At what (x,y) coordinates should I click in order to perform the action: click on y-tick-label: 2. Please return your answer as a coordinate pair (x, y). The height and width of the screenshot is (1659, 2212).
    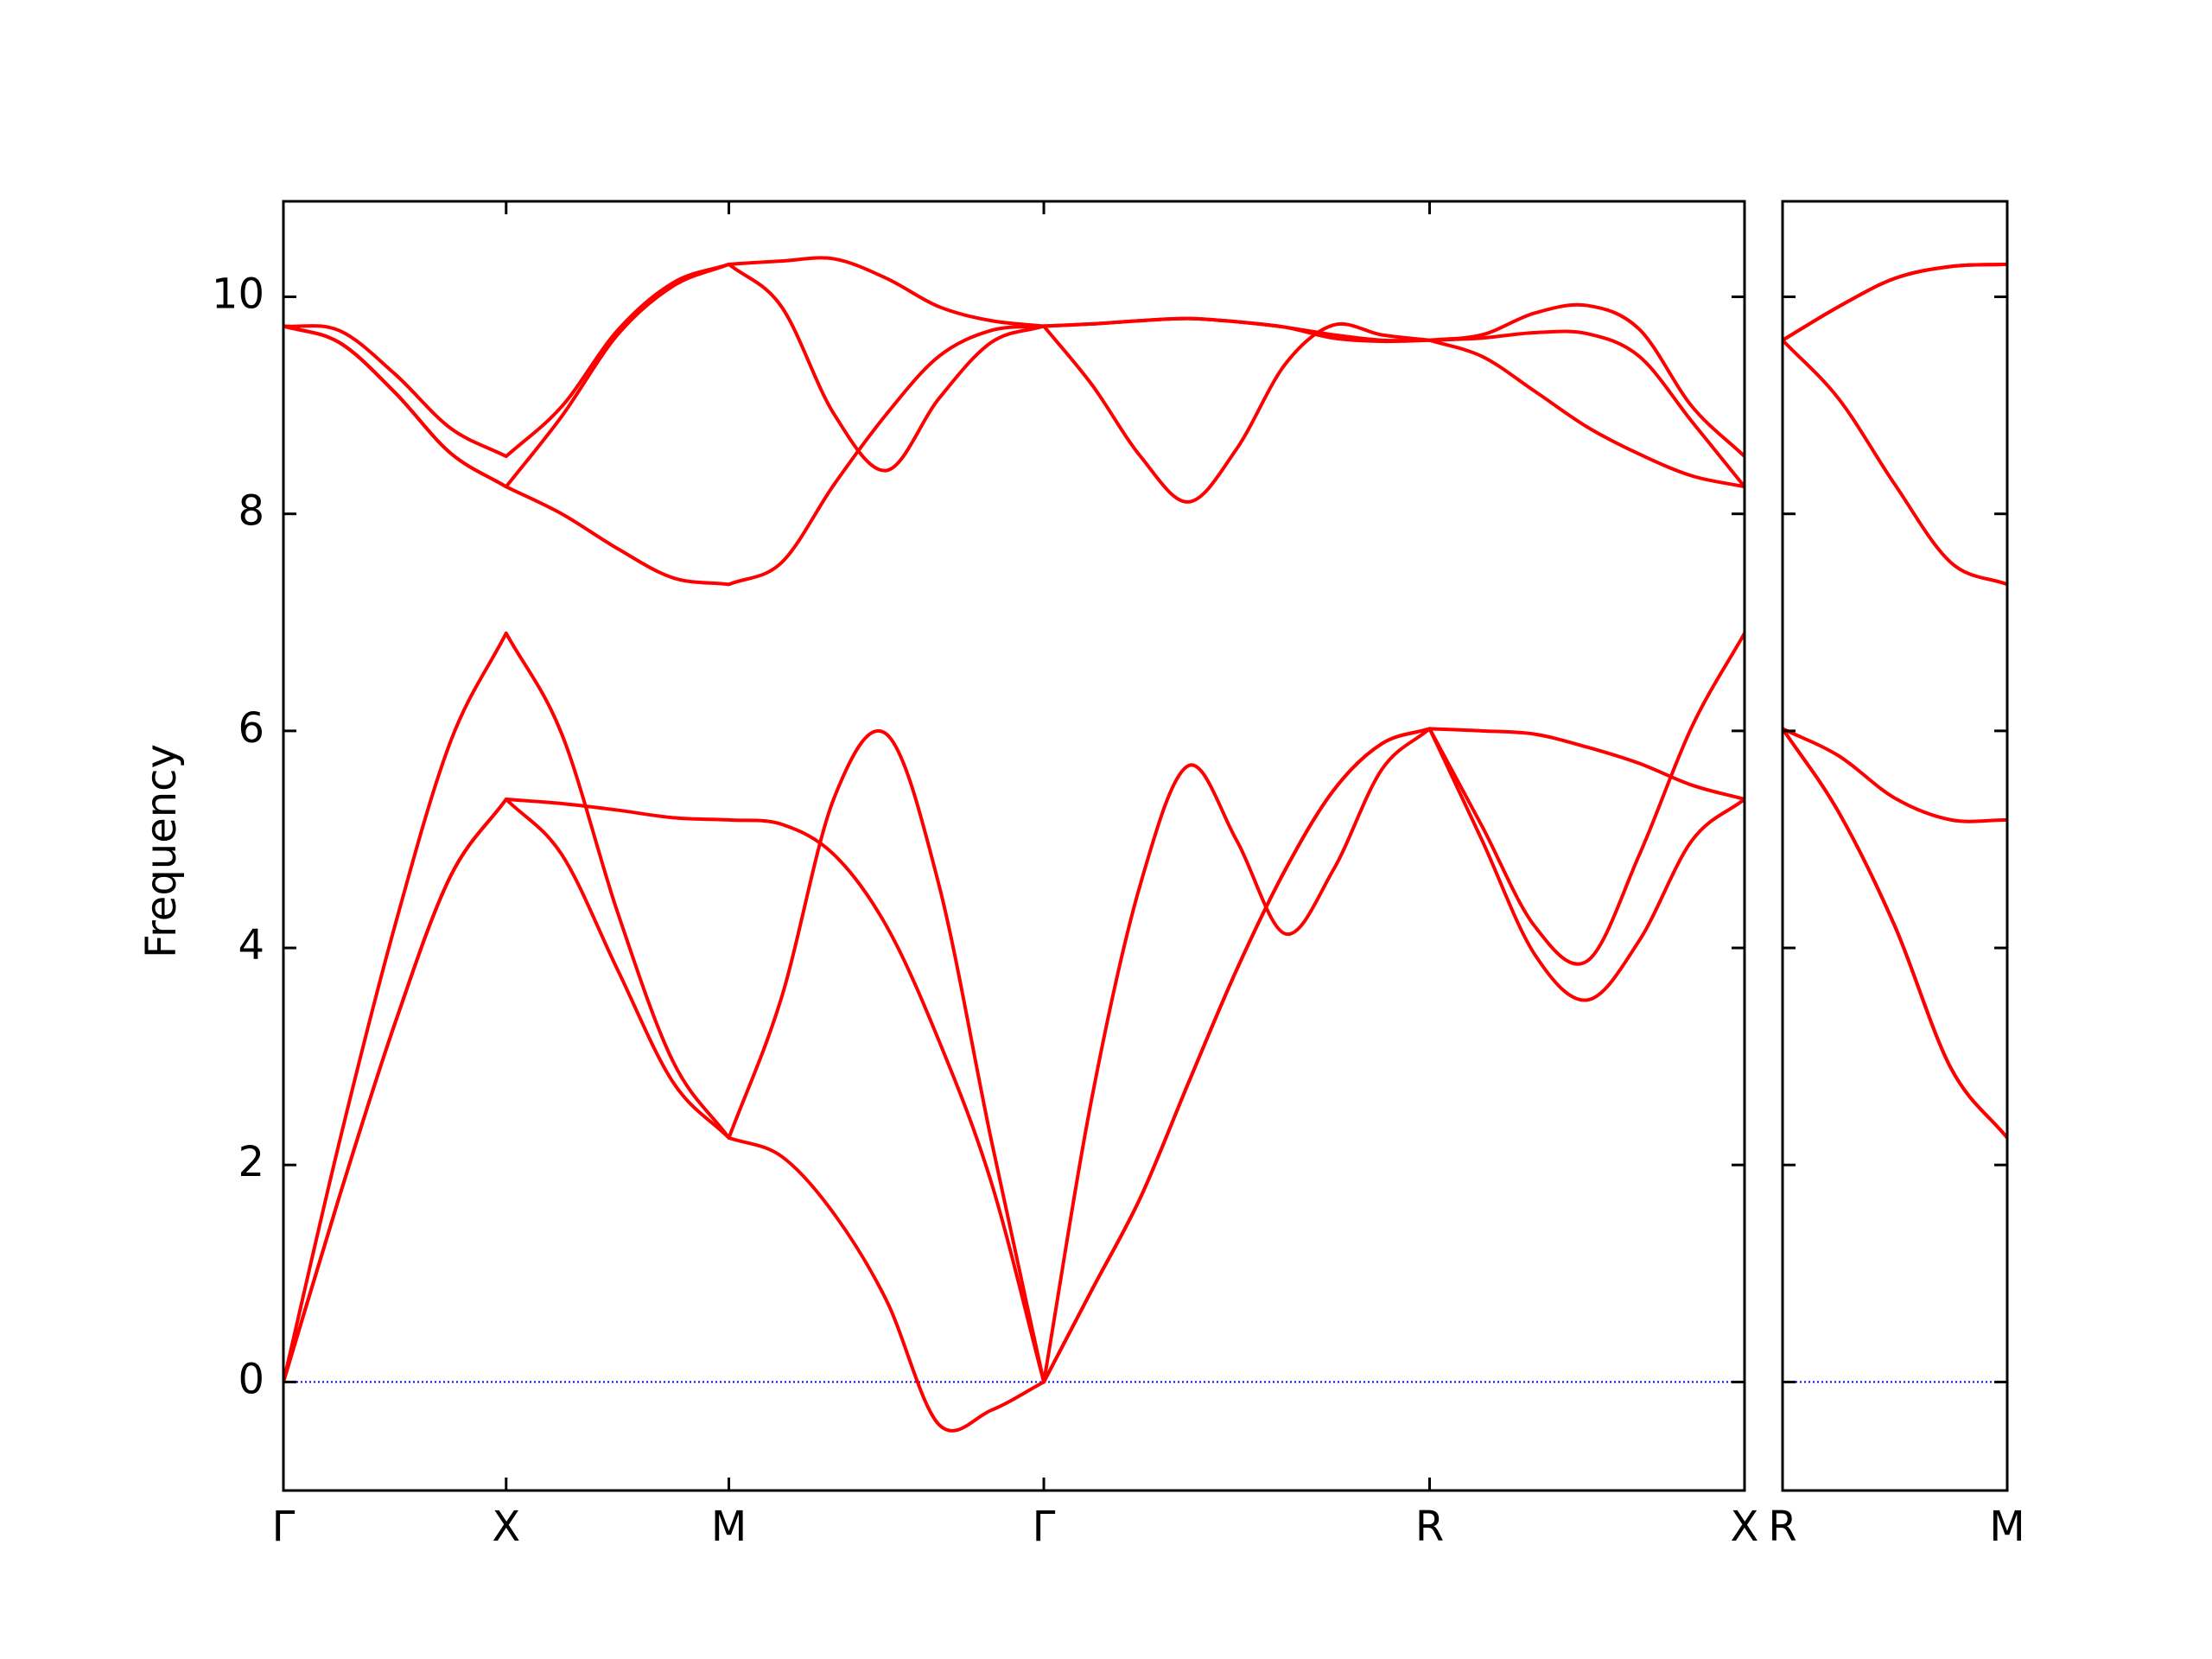
    Looking at the image, I should click on (251, 1162).